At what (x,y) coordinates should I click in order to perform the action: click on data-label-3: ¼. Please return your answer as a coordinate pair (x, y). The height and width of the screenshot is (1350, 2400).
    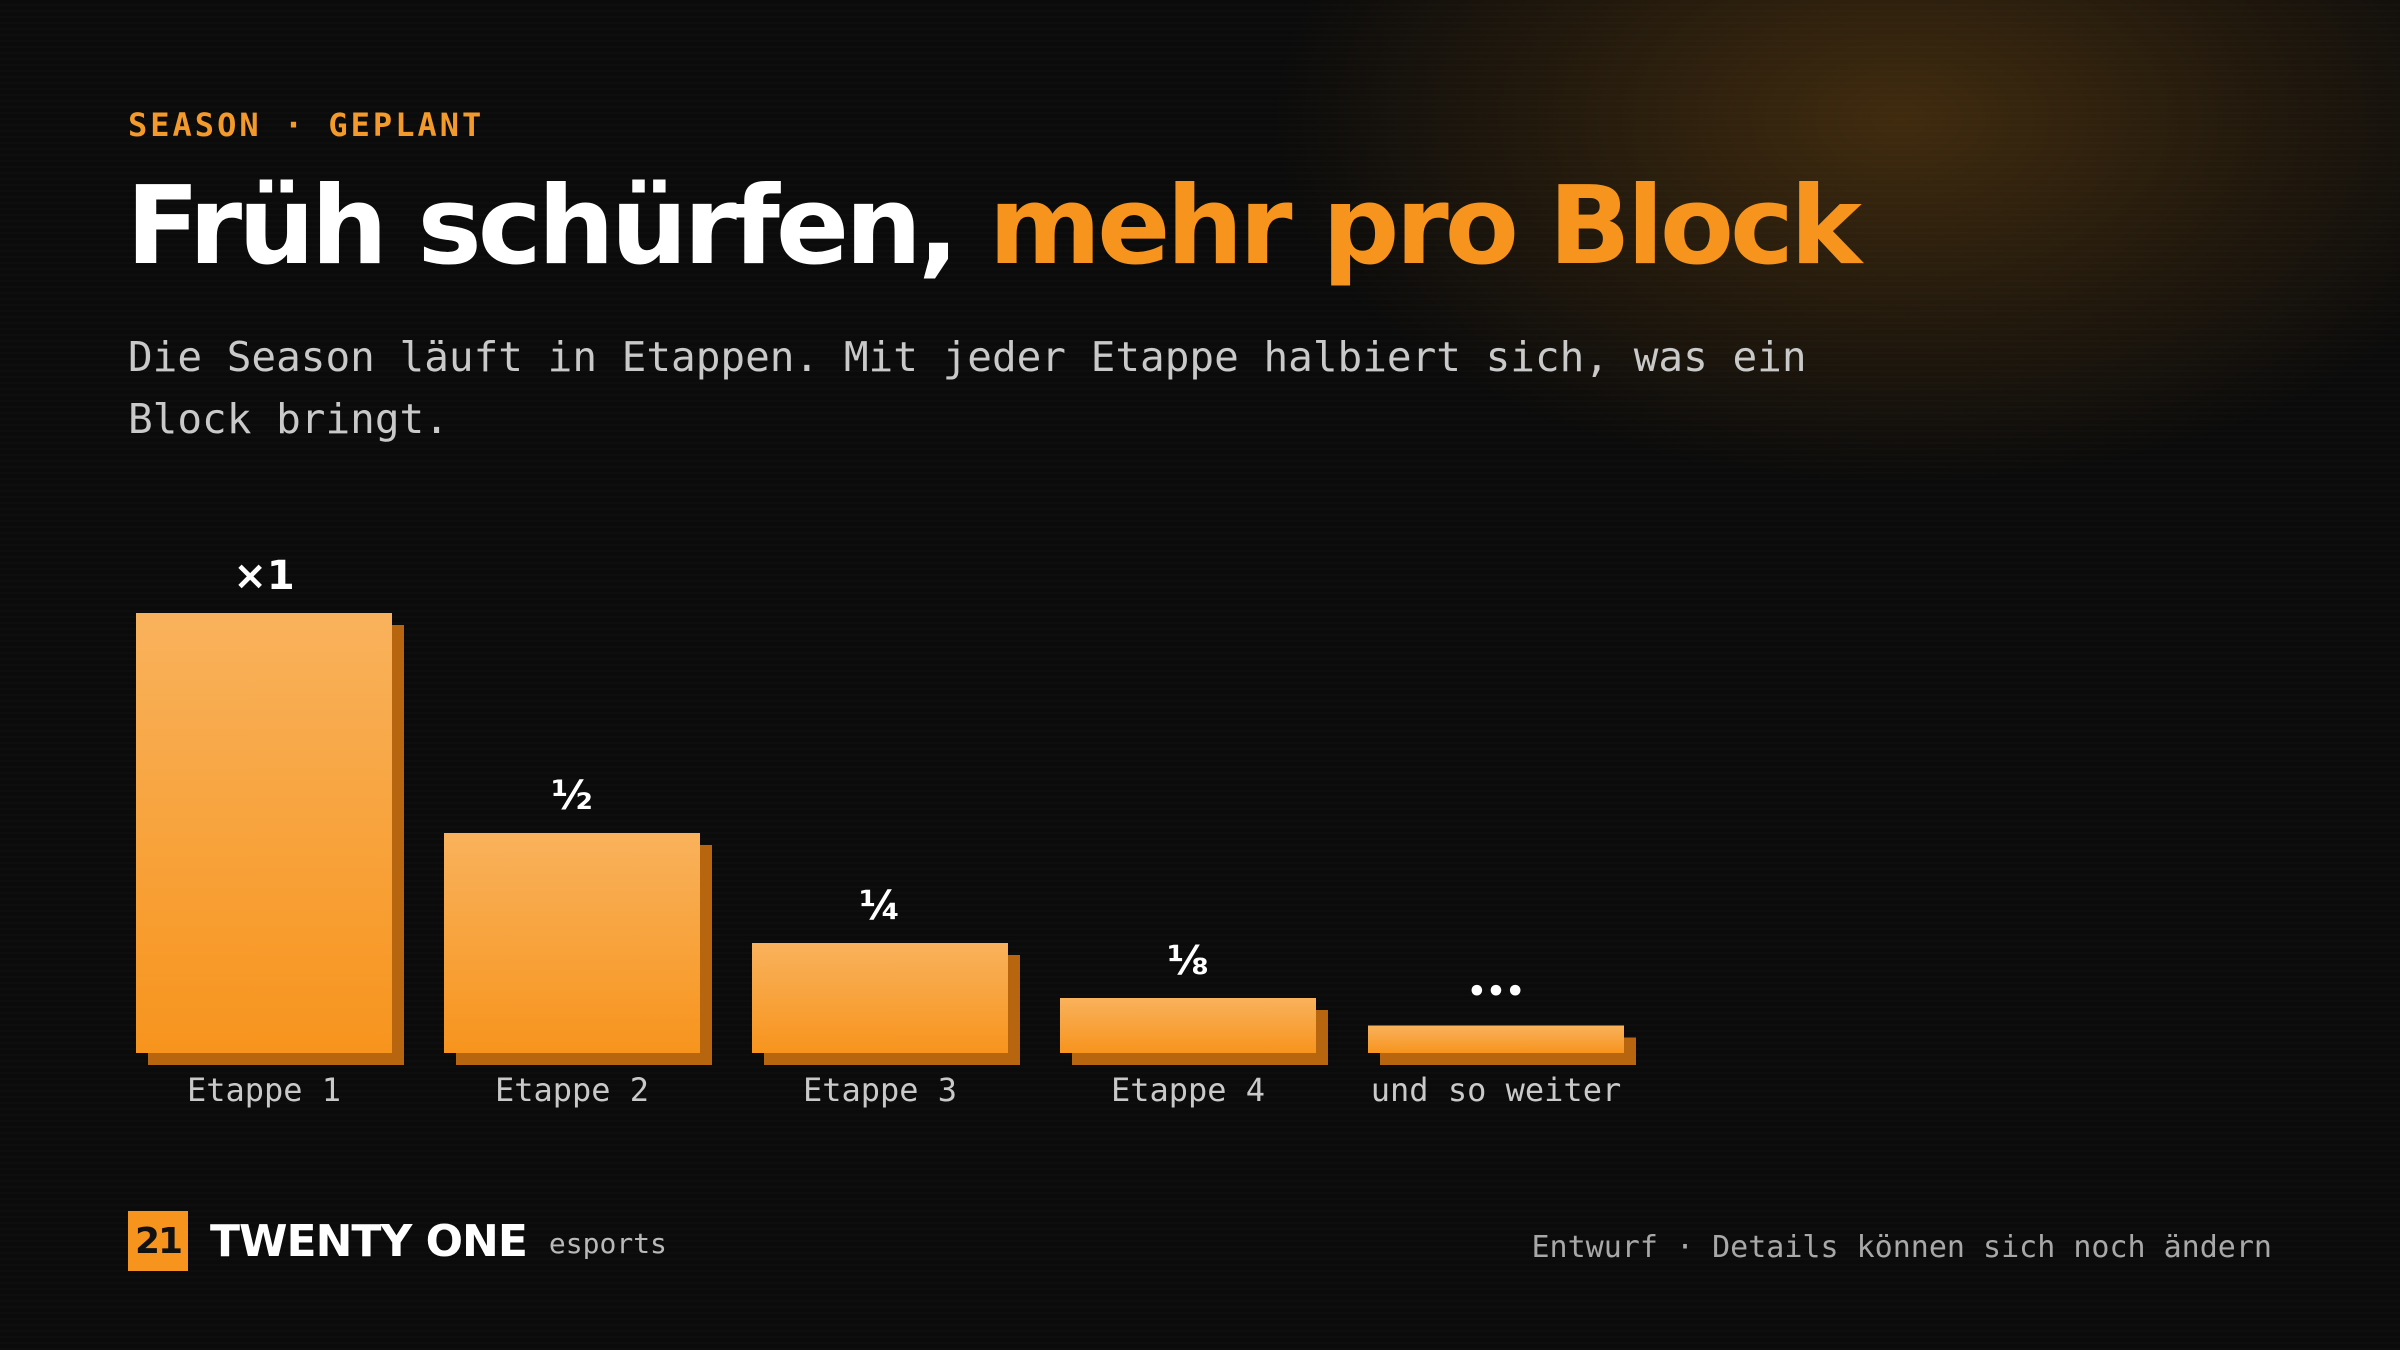
    Looking at the image, I should click on (879, 906).